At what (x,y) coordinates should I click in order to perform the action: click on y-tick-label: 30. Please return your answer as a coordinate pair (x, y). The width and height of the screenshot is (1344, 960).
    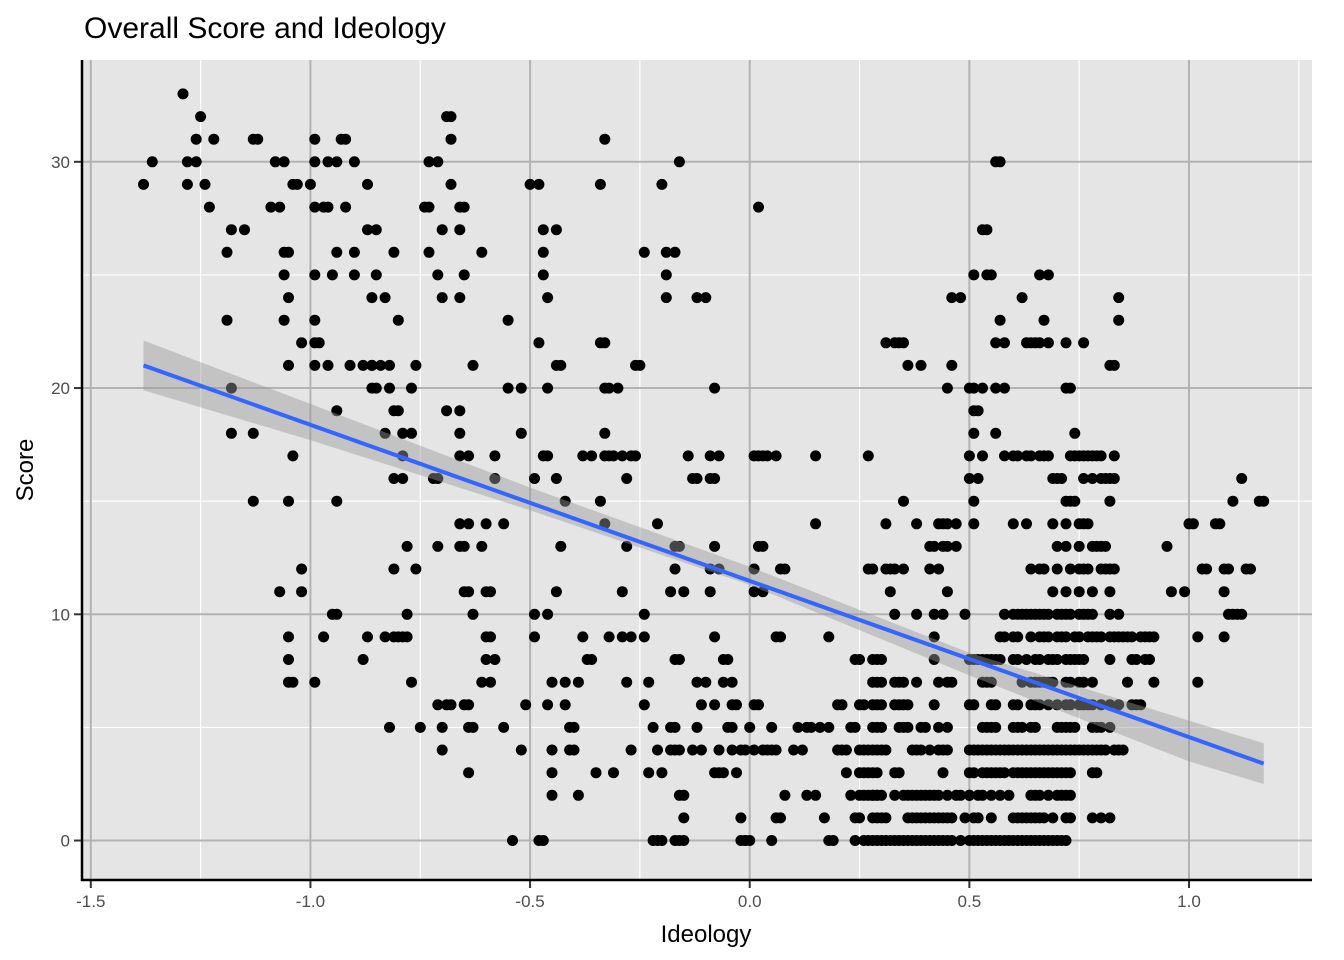
    Looking at the image, I should click on (60, 162).